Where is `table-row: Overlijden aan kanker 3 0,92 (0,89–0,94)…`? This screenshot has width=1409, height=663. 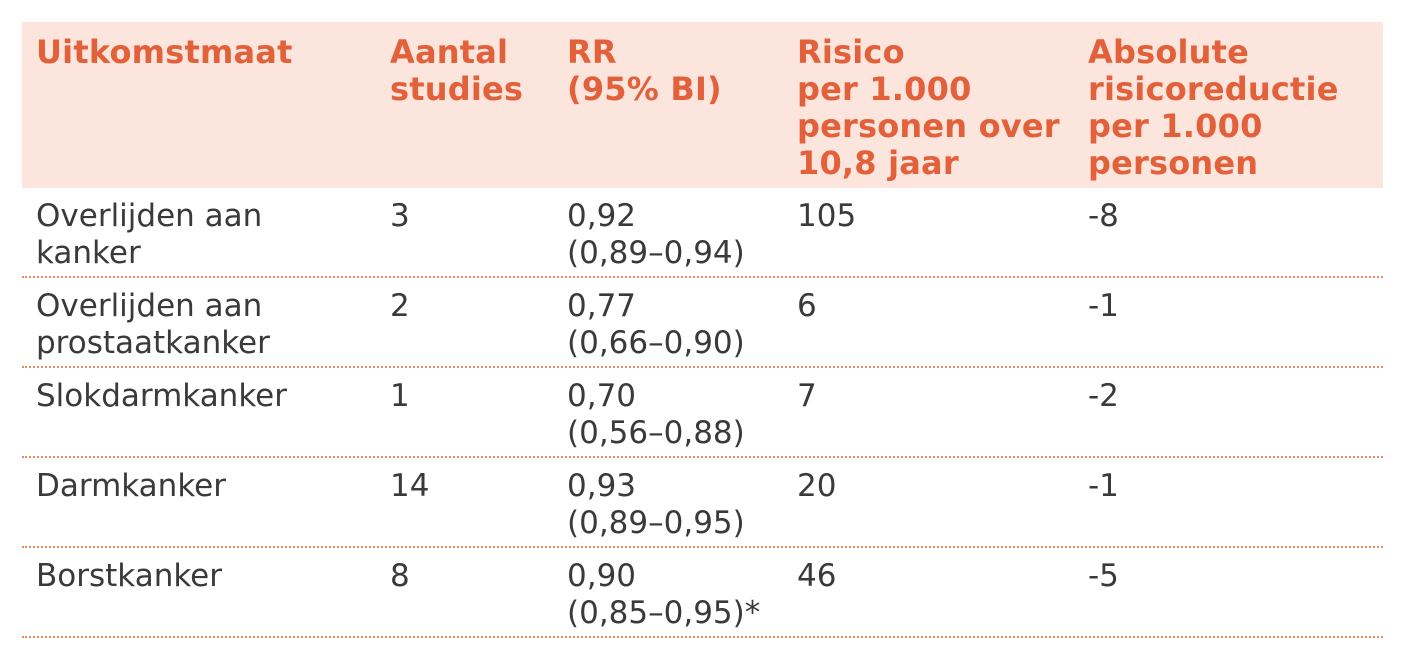
table-row: Overlijden aan kanker 3 0,92 (0,89–0,94)… is located at coordinates (702, 233).